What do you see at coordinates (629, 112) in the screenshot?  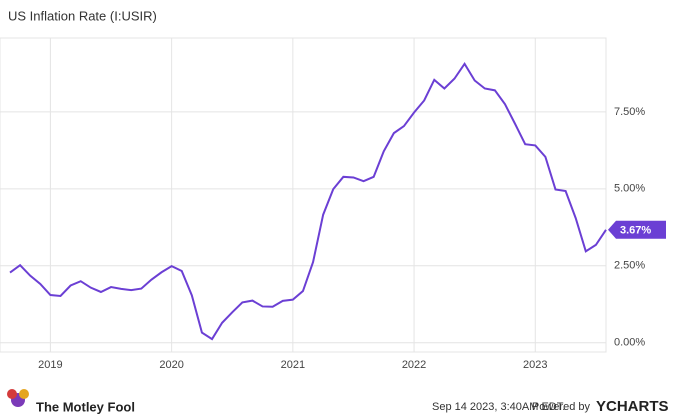 I see `y-tick-label: 7.50%` at bounding box center [629, 112].